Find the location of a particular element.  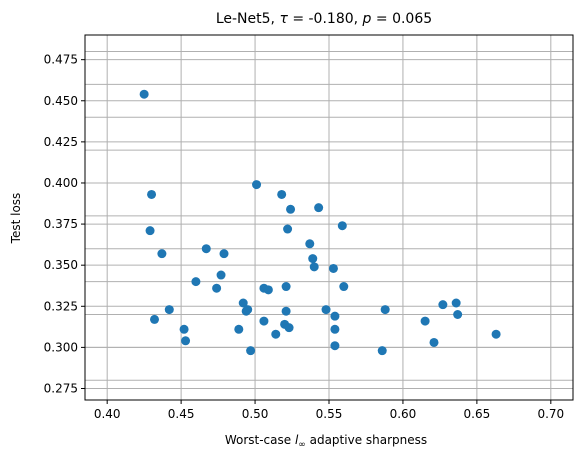

y-tick-label: 0.375 is located at coordinates (61, 224).